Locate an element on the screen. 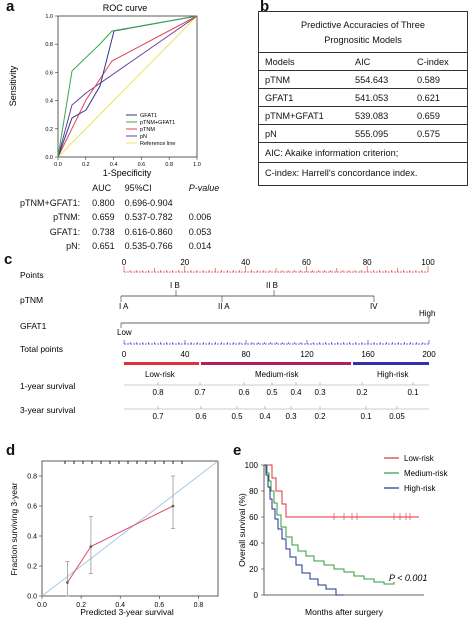 Image resolution: width=474 pixels, height=620 pixels. roc-xlabel: 1-Specificity is located at coordinates (127, 173).